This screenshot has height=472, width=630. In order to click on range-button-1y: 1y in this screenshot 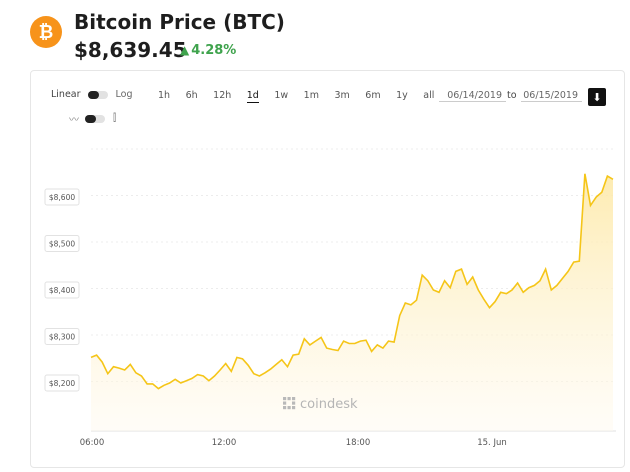, I will do `click(402, 95)`.